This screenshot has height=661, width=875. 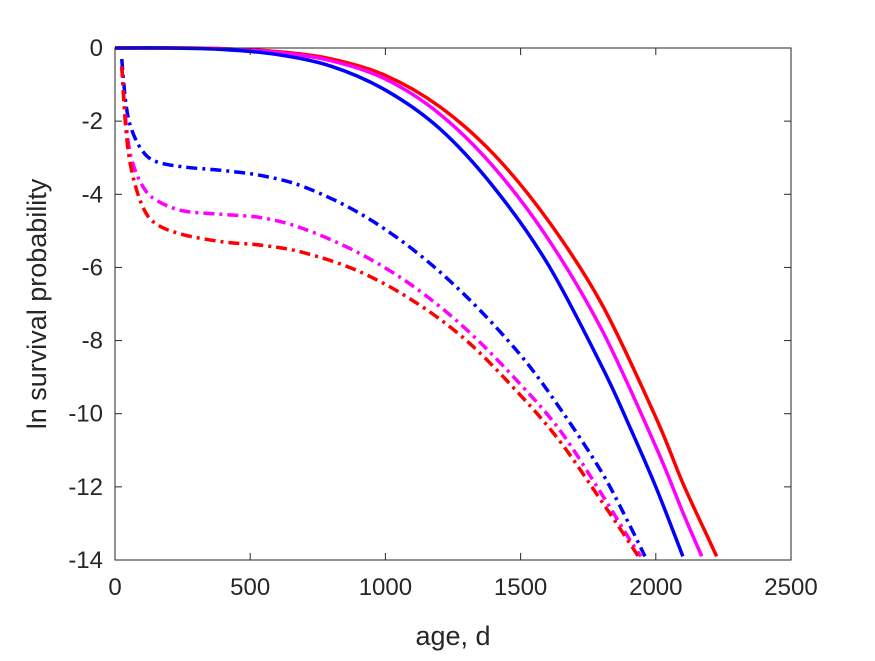 I want to click on y-tick-label: -10, so click(x=85, y=414).